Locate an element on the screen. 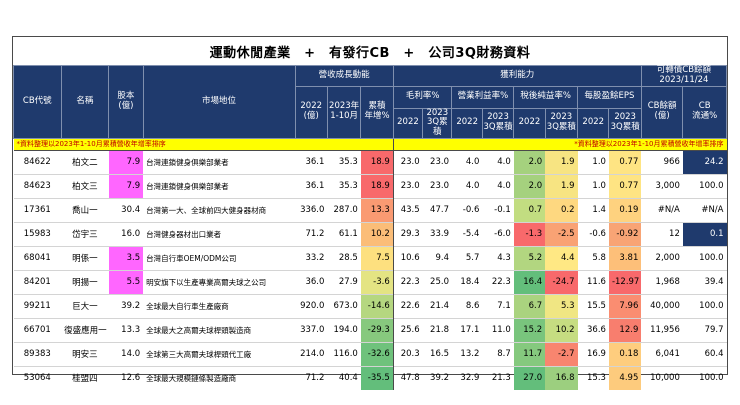 Image resolution: width=740 pixels, height=405 pixels. net-margin-2023-cell: 10.2 is located at coordinates (561, 330).